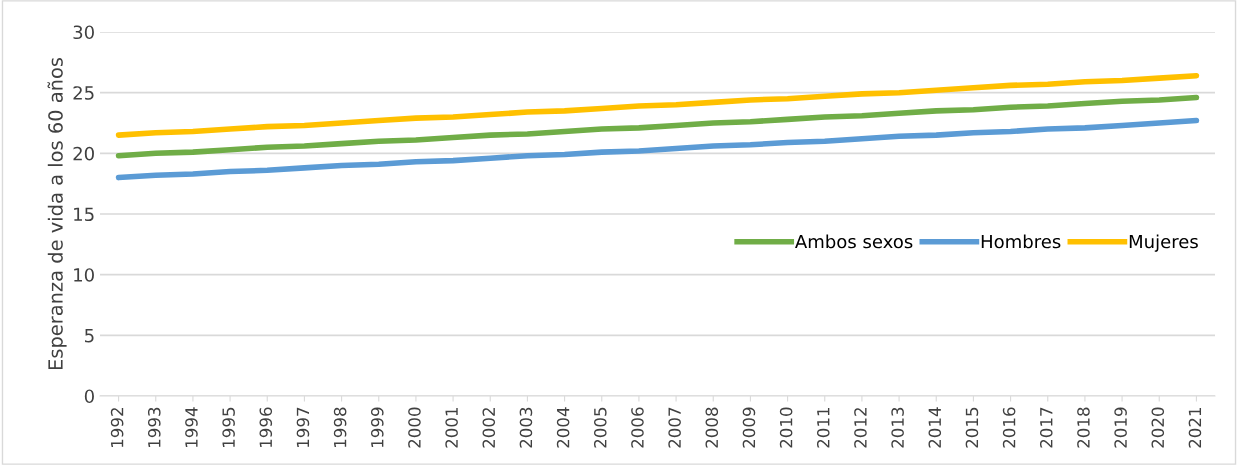  What do you see at coordinates (1046, 427) in the screenshot?
I see `x-tick-label: 2017` at bounding box center [1046, 427].